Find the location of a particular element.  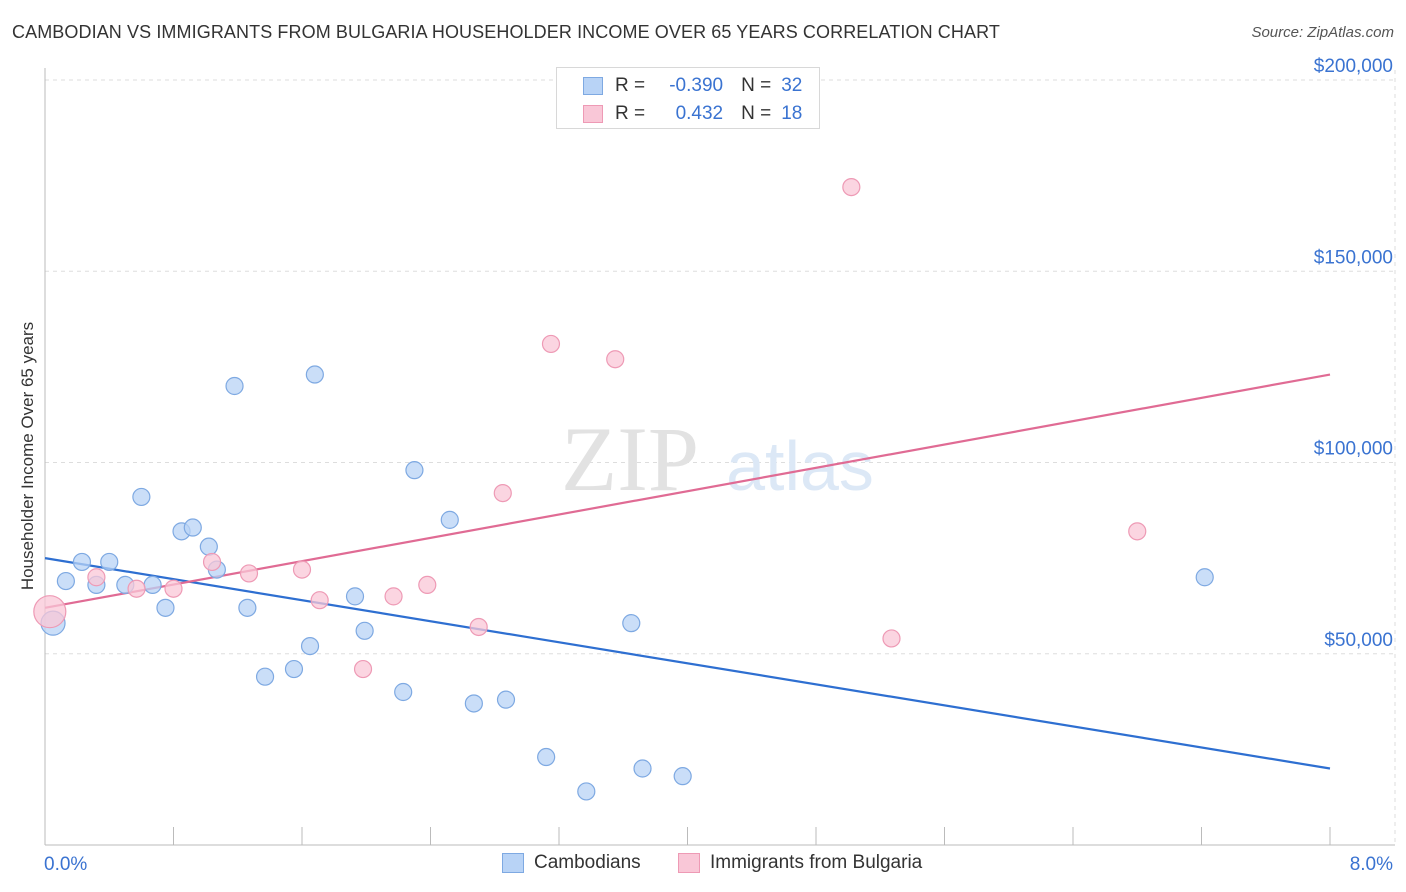

y-tick-label: $50,000 is located at coordinates (1358, 640).